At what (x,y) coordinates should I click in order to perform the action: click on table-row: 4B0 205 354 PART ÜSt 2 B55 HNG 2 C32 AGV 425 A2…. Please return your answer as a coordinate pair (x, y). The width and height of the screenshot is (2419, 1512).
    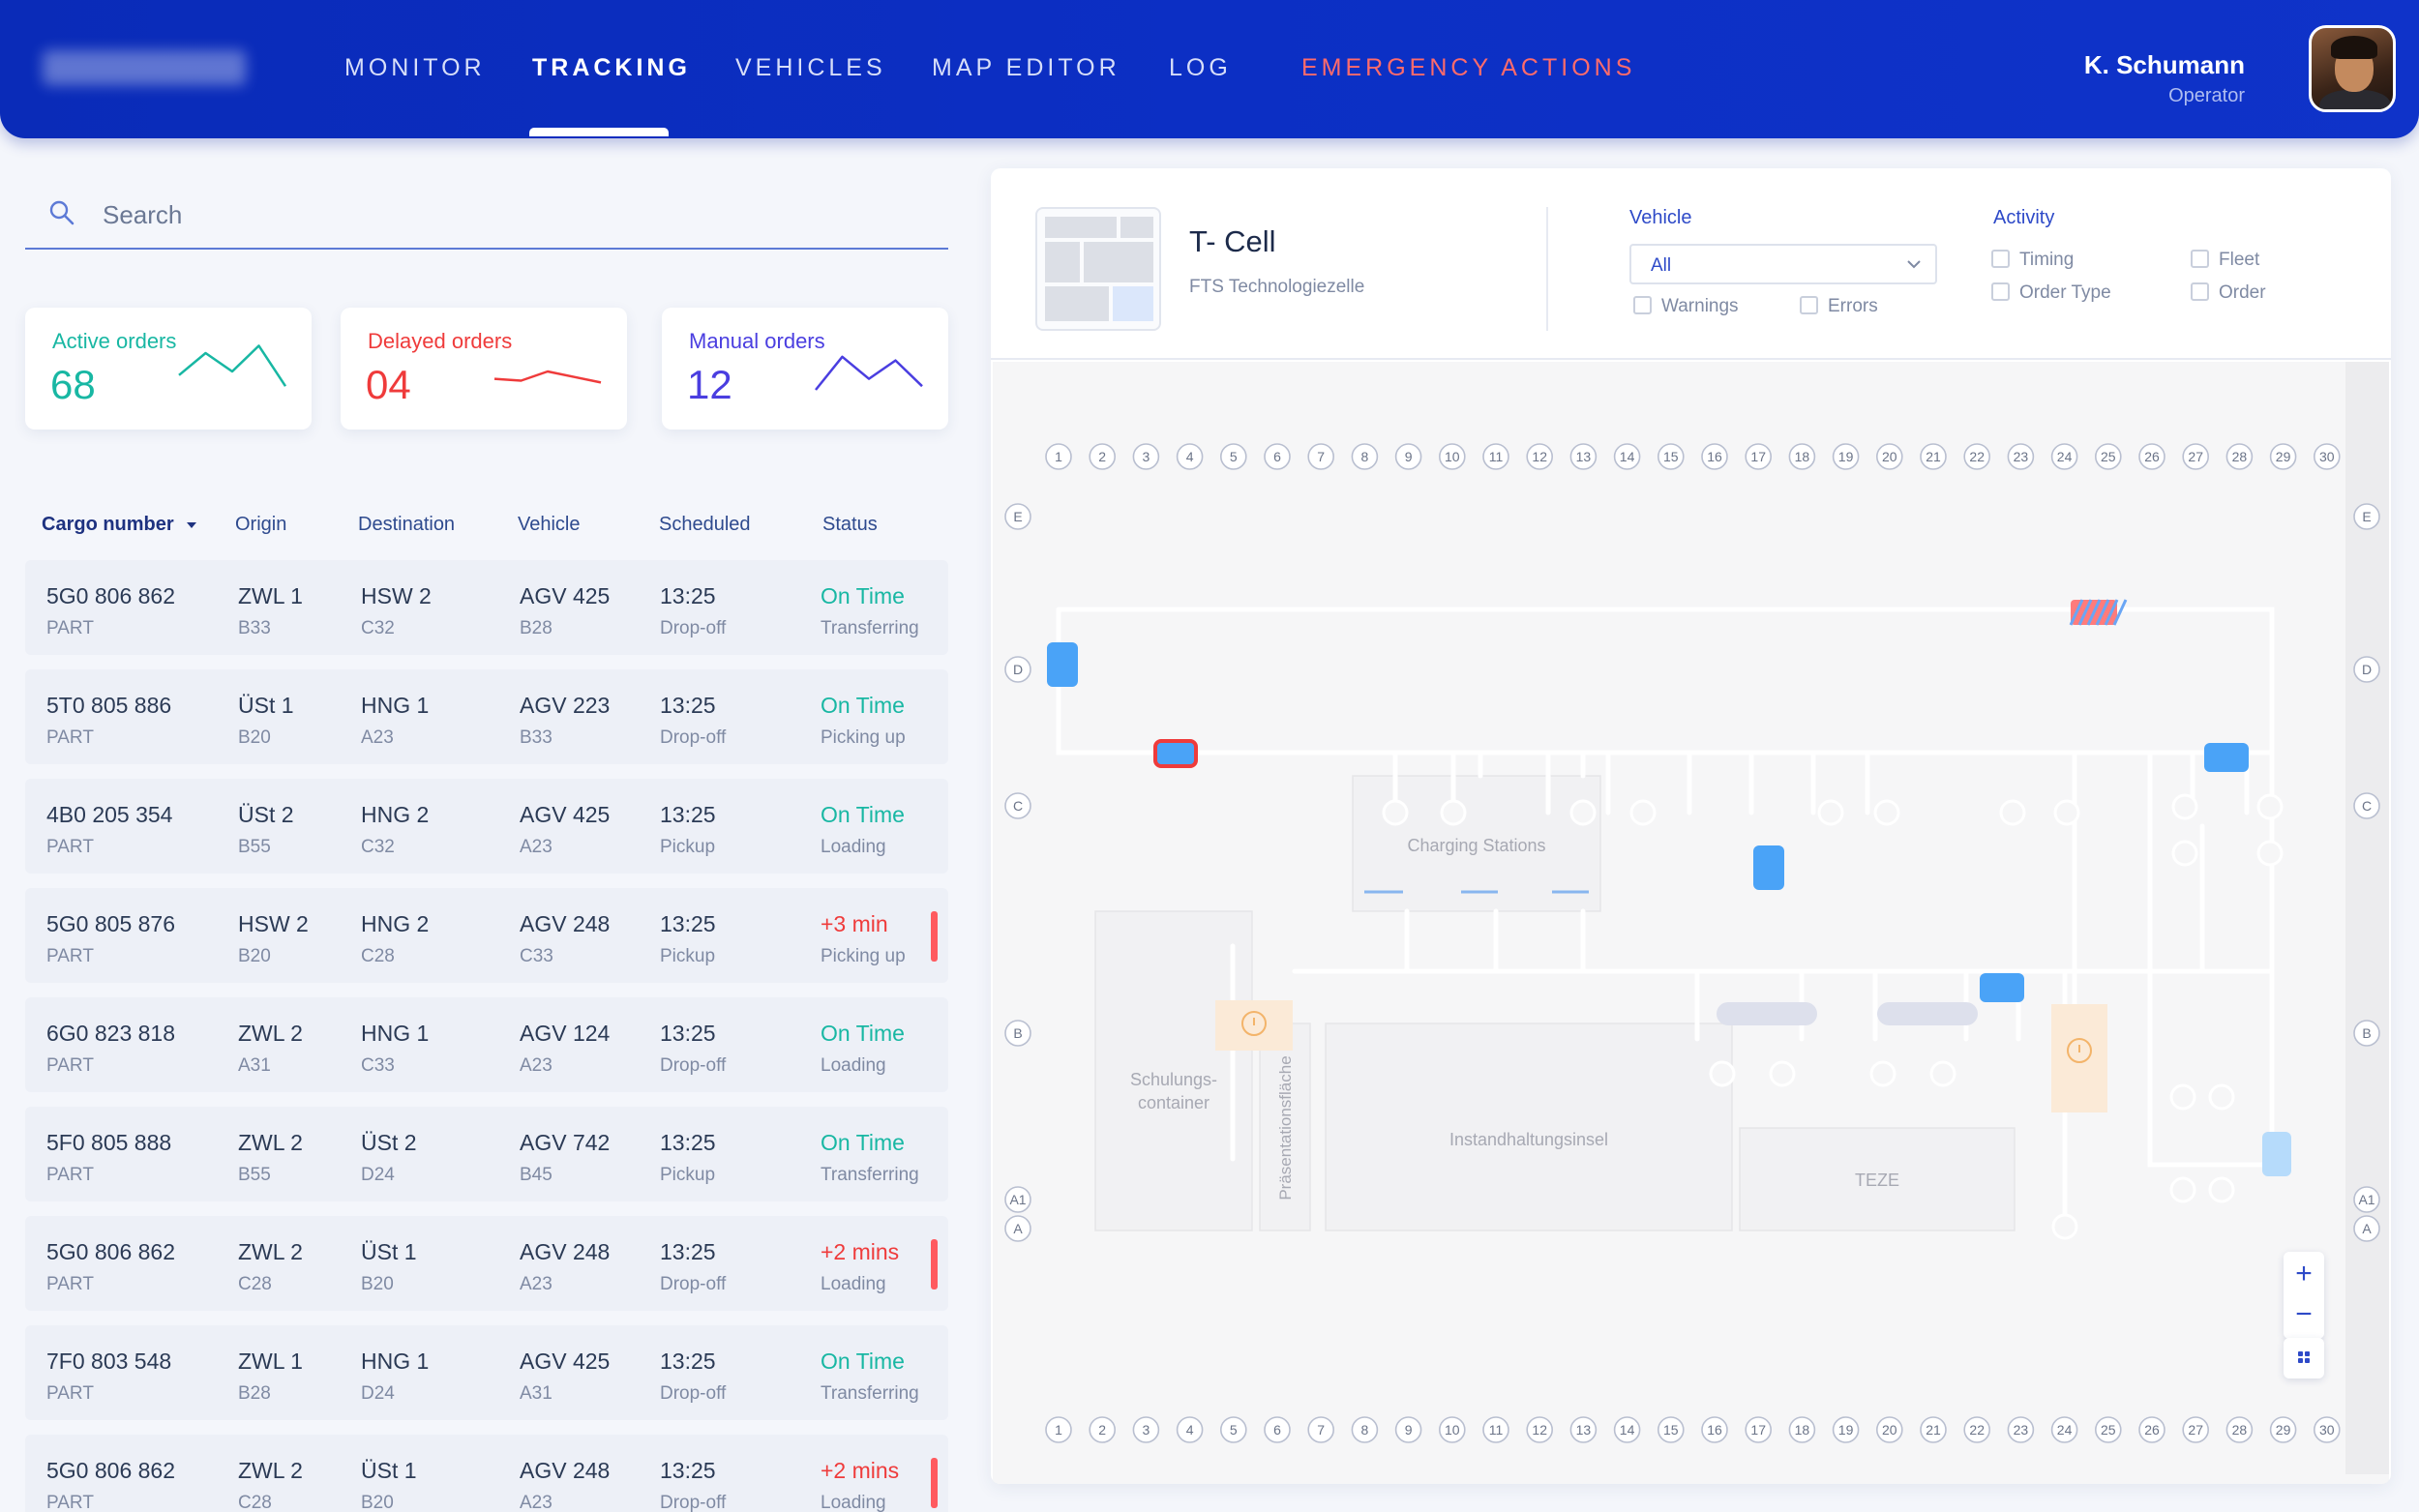
    Looking at the image, I should click on (487, 826).